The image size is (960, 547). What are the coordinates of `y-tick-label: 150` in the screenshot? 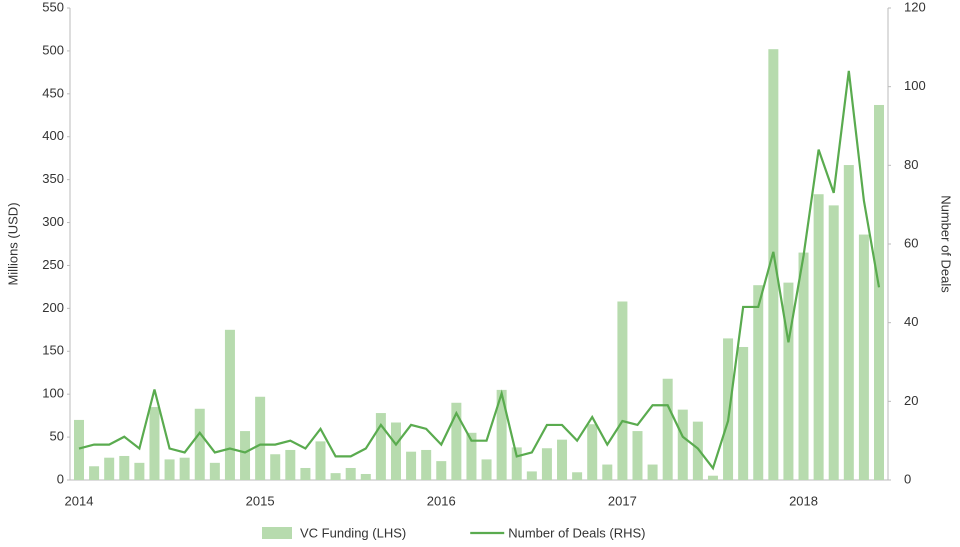 It's located at (53, 350).